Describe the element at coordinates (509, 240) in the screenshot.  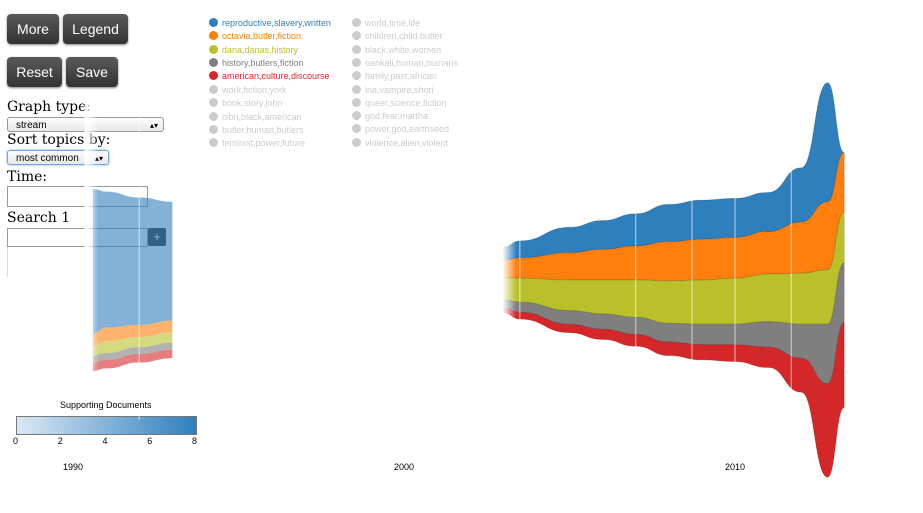
I see `fade-left` at that location.